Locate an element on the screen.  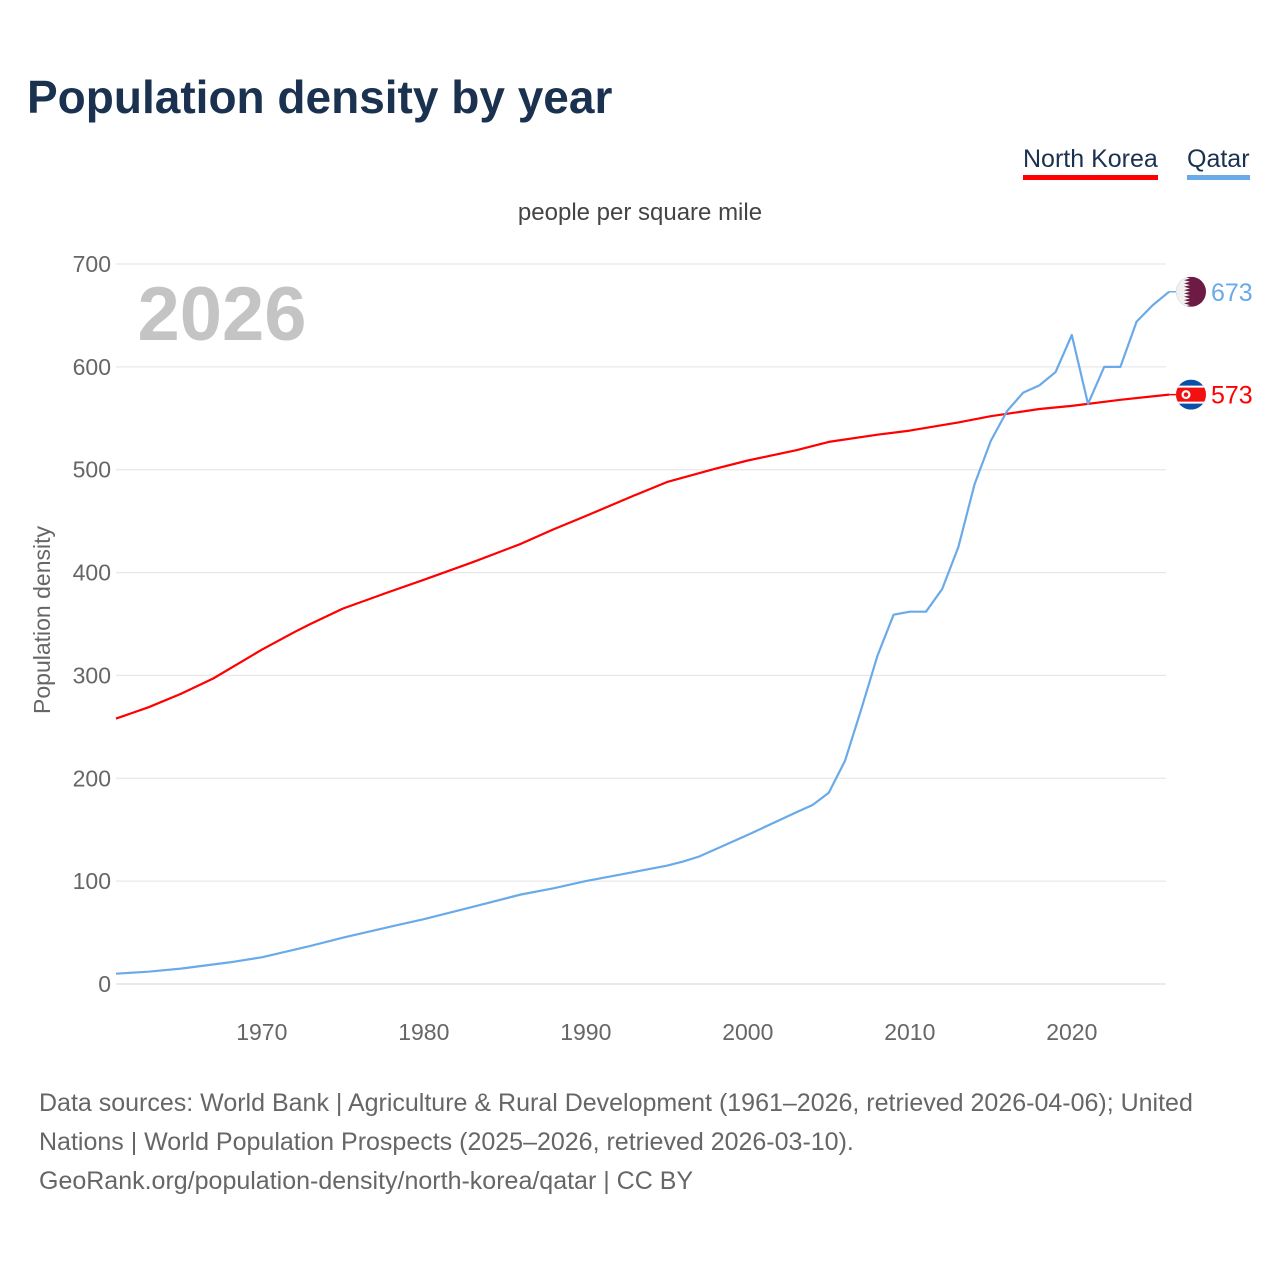
y-tick-label: 0 is located at coordinates (104, 984).